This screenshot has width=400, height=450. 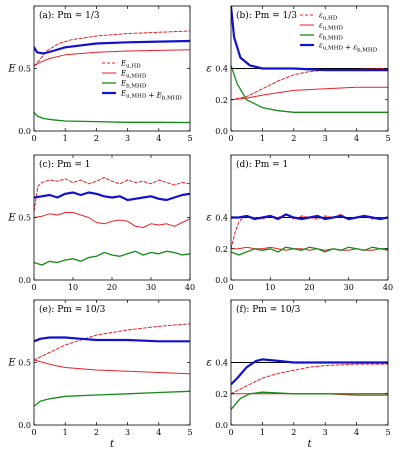 What do you see at coordinates (328, 17) in the screenshot?
I see `legend-label: εu,HD` at bounding box center [328, 17].